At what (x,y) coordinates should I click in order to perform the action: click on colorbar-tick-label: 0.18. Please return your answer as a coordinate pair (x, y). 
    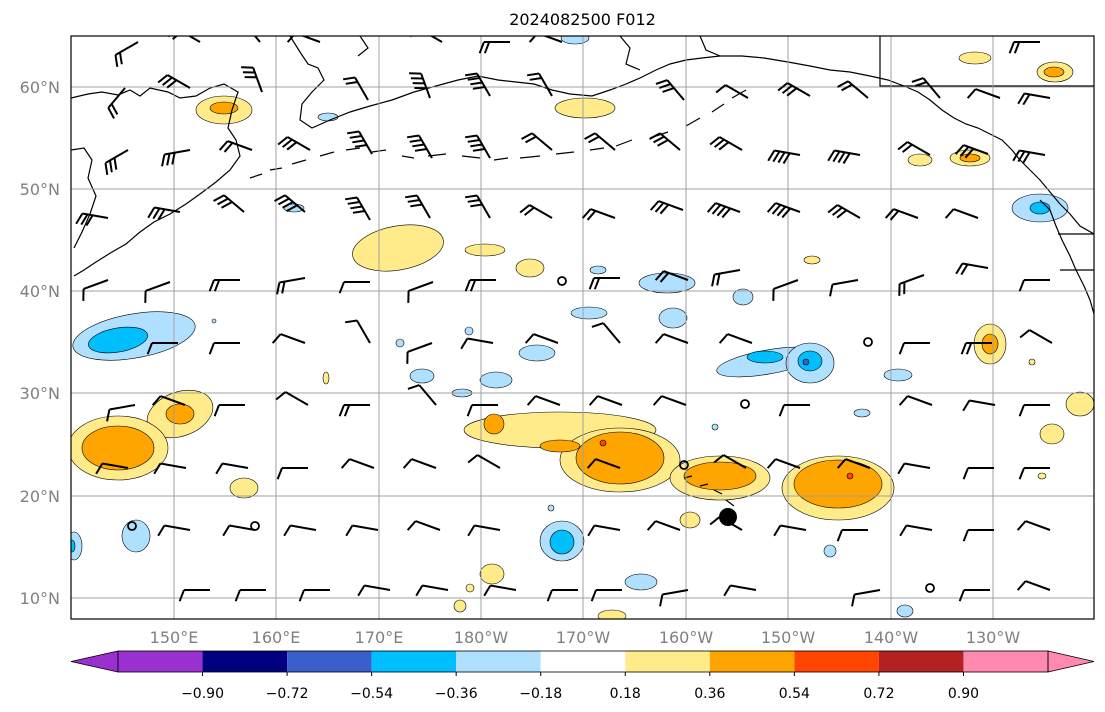
    Looking at the image, I should click on (625, 694).